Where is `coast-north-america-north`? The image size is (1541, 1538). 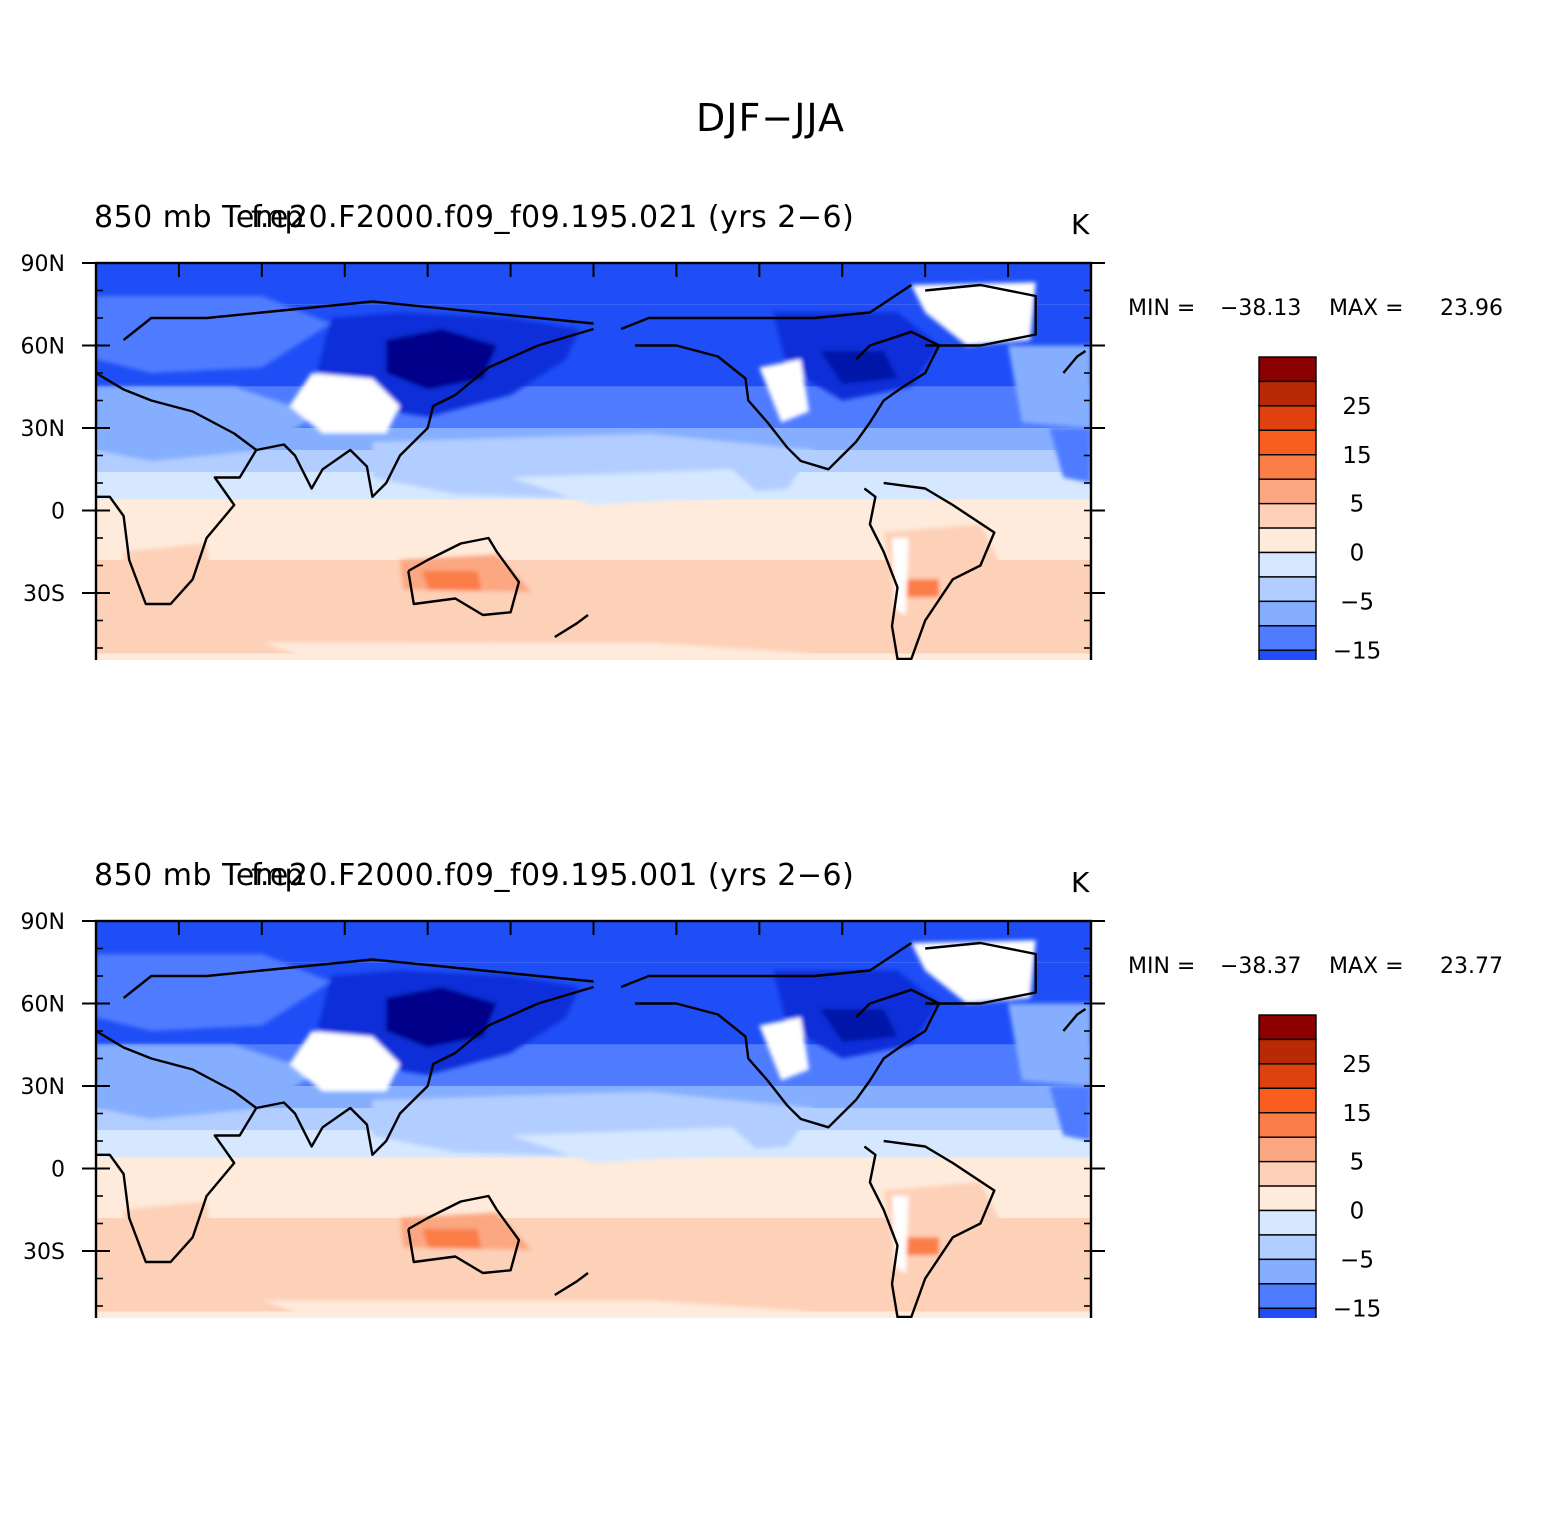
coast-north-america-north is located at coordinates (766, 965).